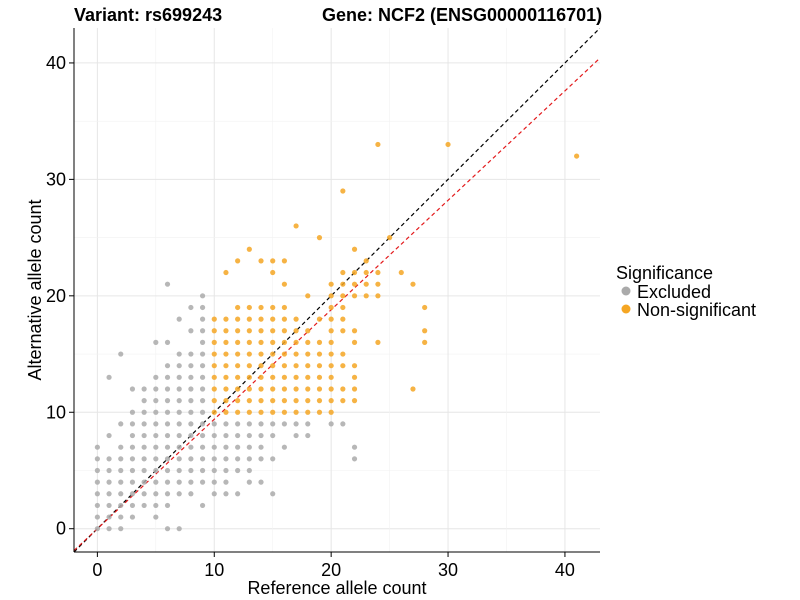 This screenshot has height=600, width=800. Describe the element at coordinates (97, 570) in the screenshot. I see `x-tick-label: 0` at that location.